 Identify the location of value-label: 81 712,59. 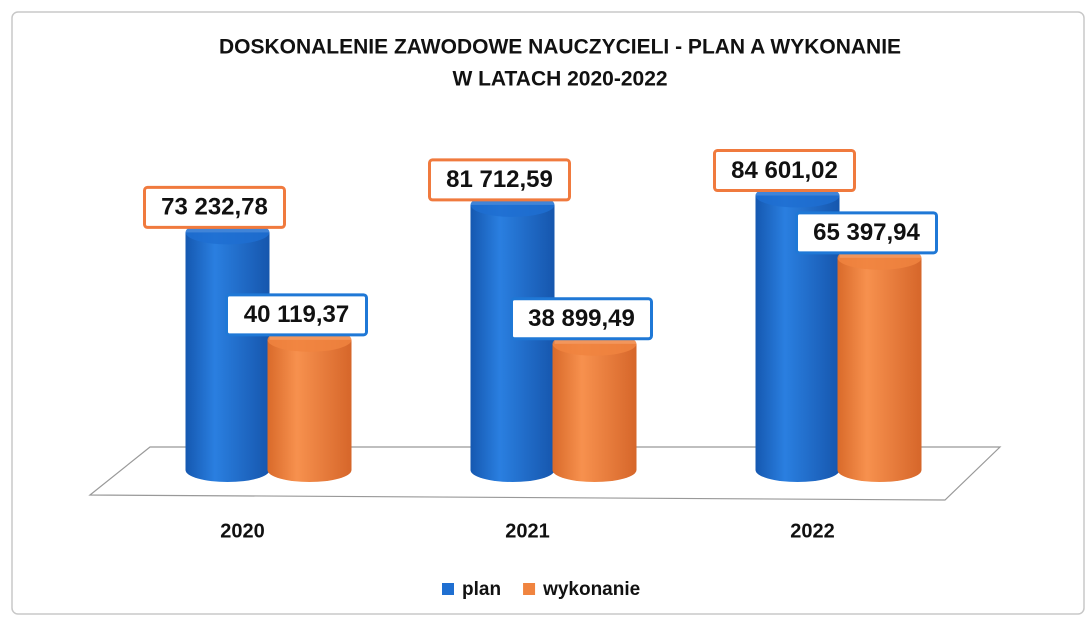
(499, 179).